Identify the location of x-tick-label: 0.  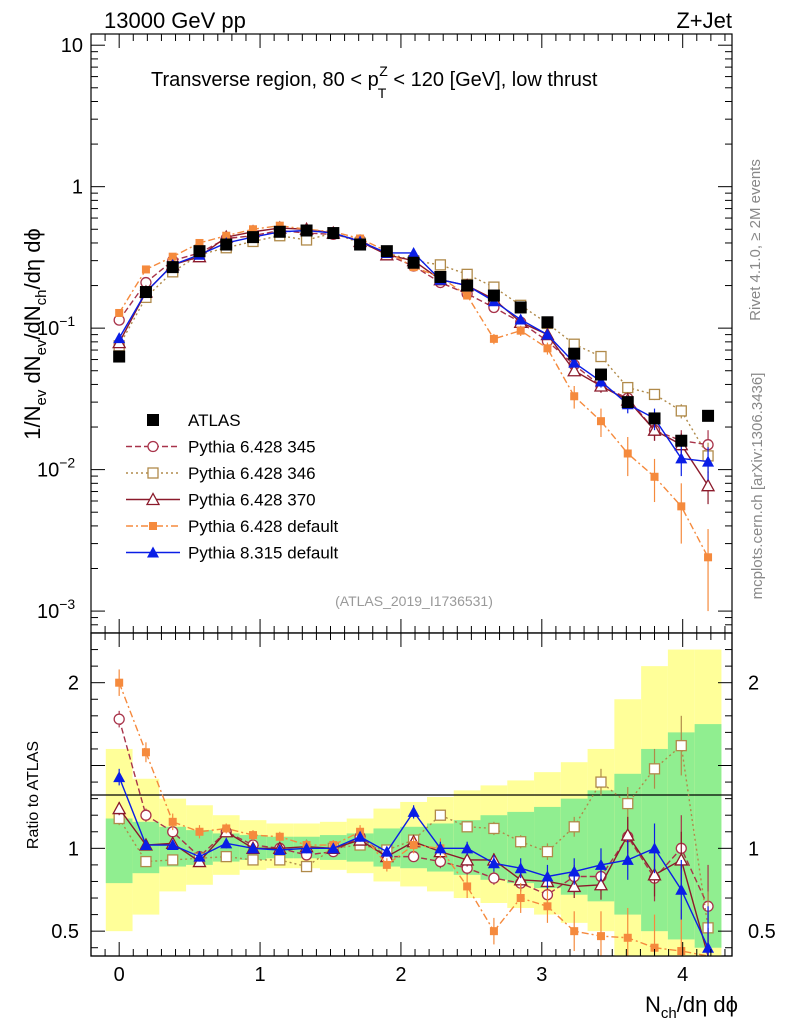
(119, 975).